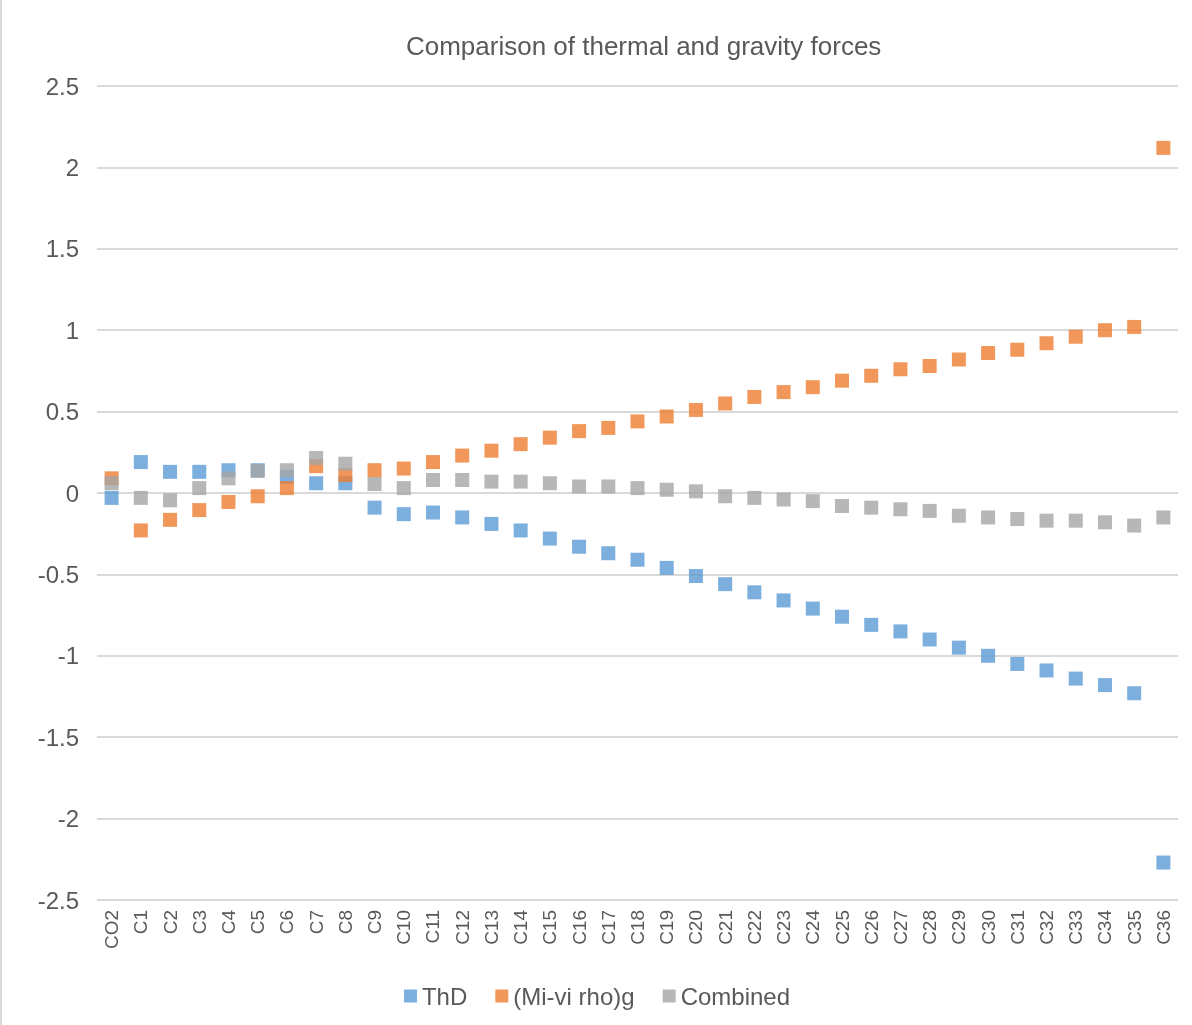  I want to click on x-tick-label: C7, so click(316, 922).